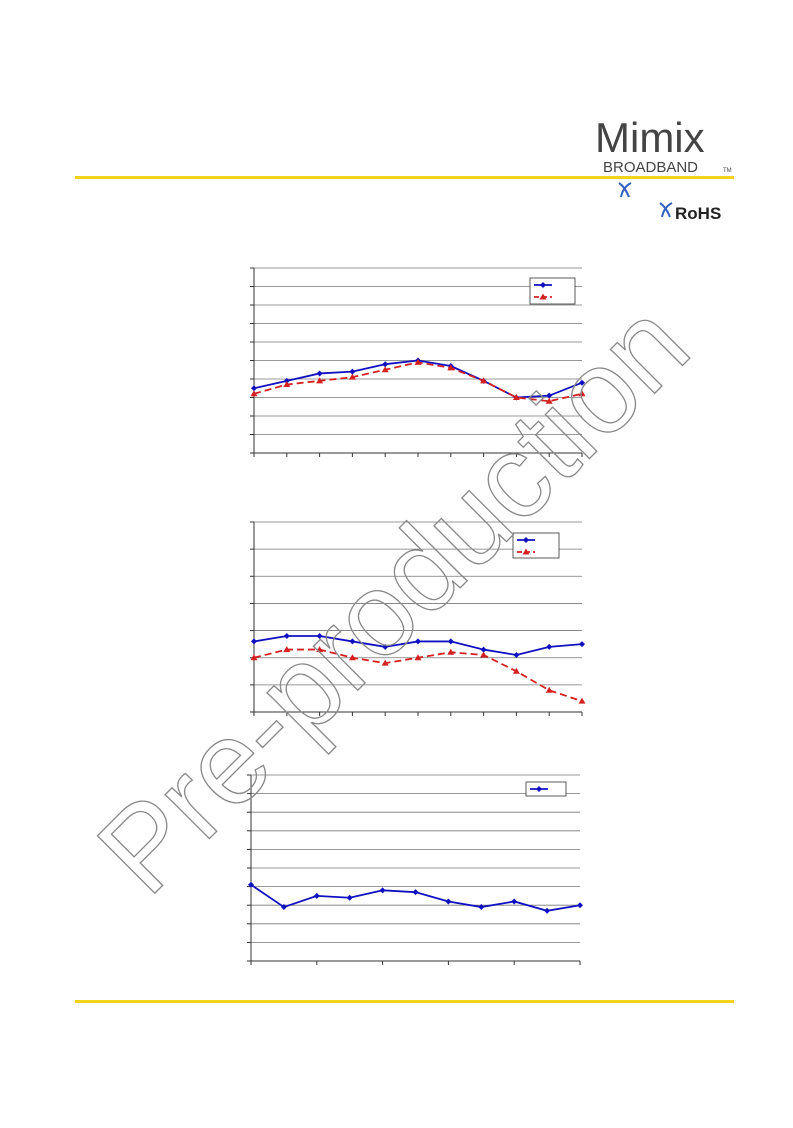 The height and width of the screenshot is (1128, 793). I want to click on rohs-icon, so click(666, 210).